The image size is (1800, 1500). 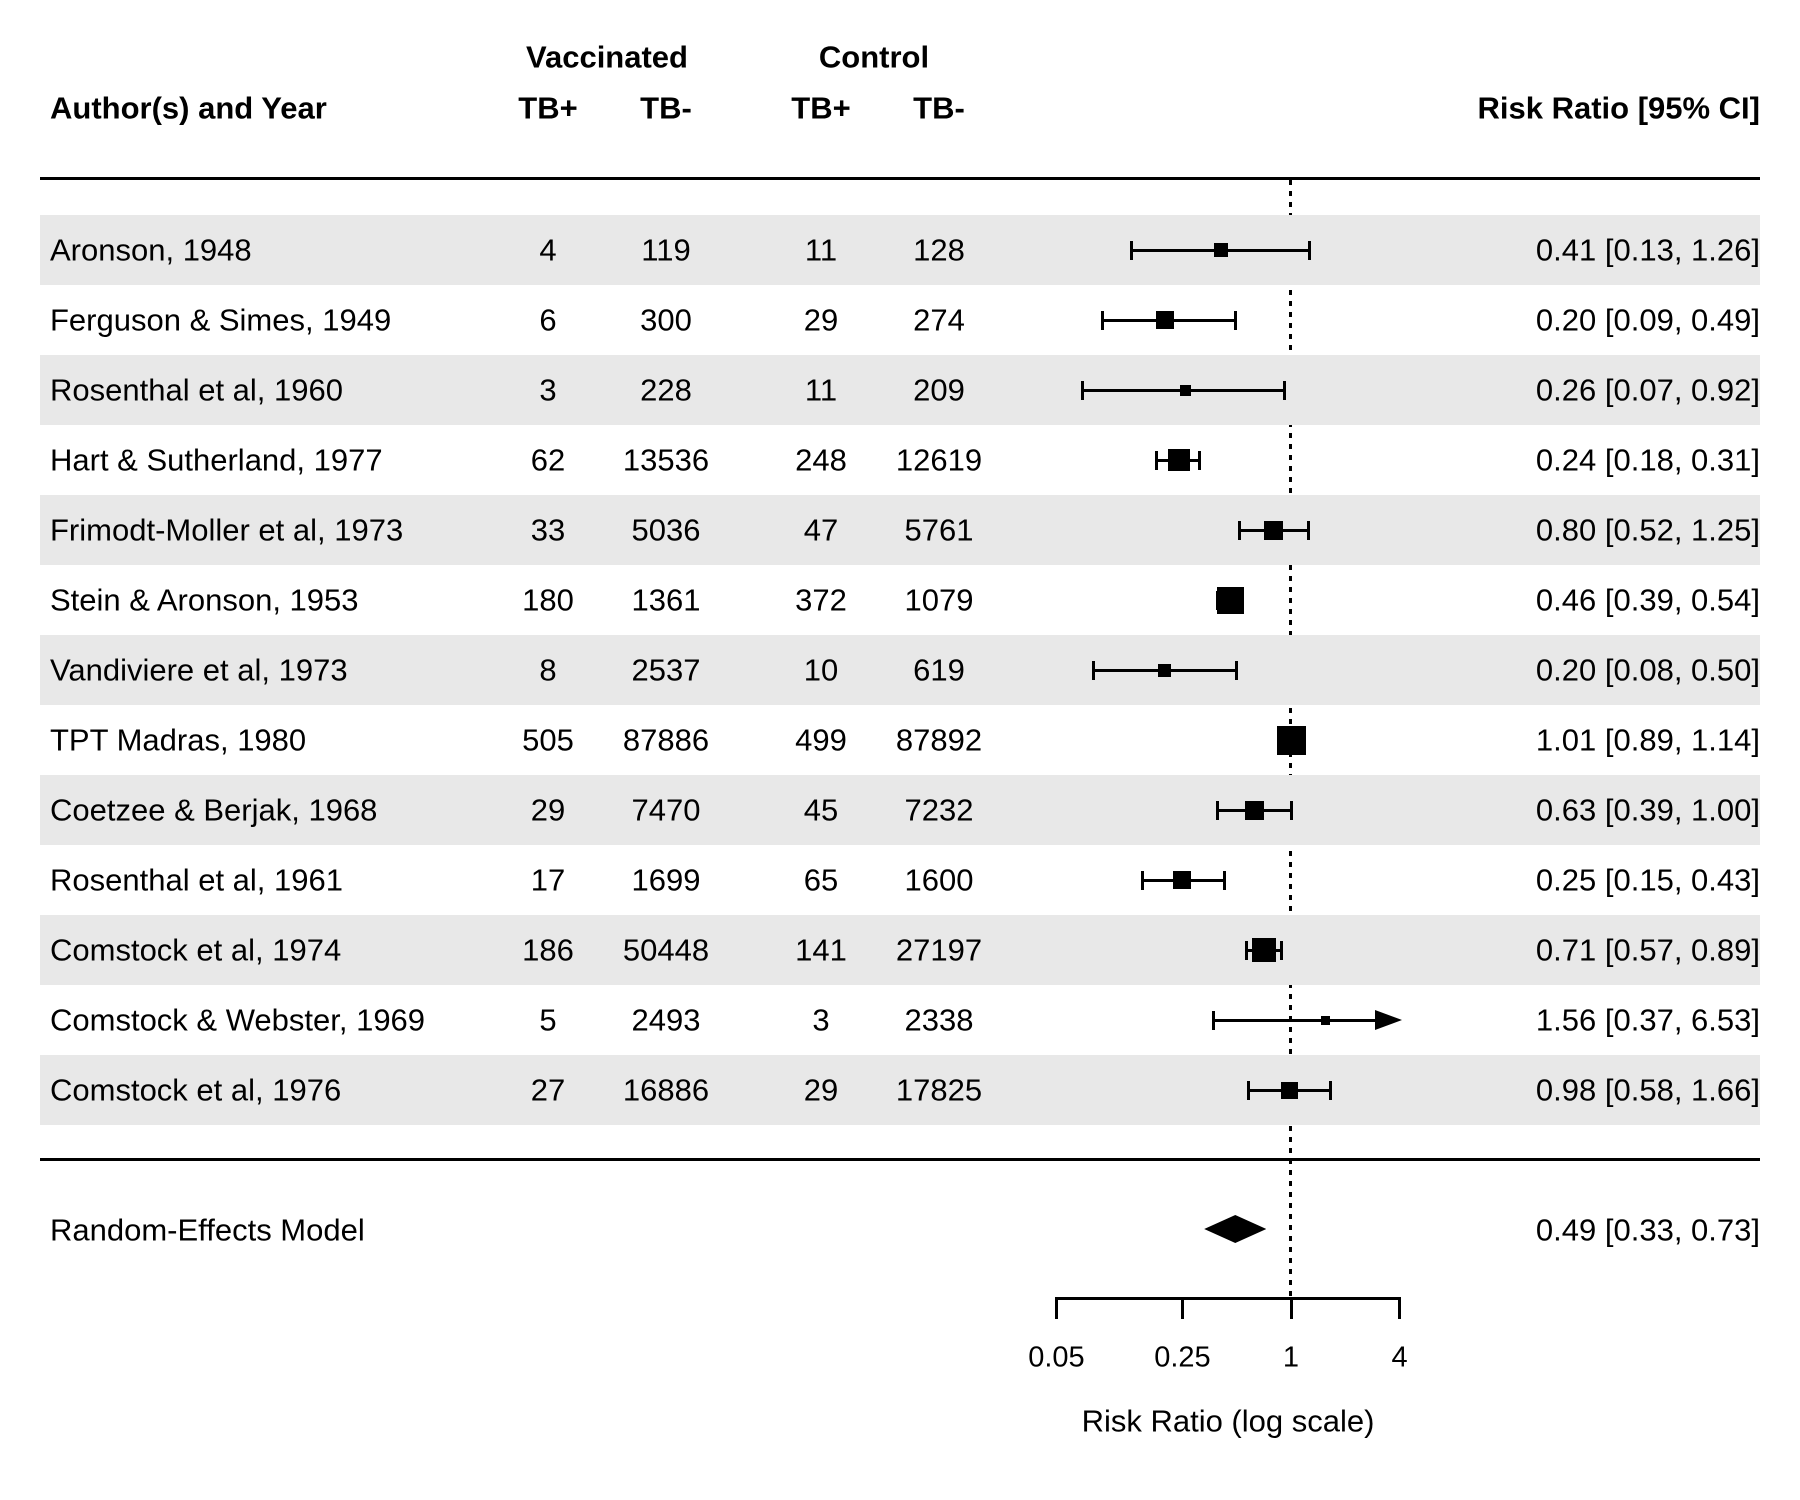 What do you see at coordinates (1647, 740) in the screenshot?
I see `study-ci-text: 1.01 [0.89, 1.14]` at bounding box center [1647, 740].